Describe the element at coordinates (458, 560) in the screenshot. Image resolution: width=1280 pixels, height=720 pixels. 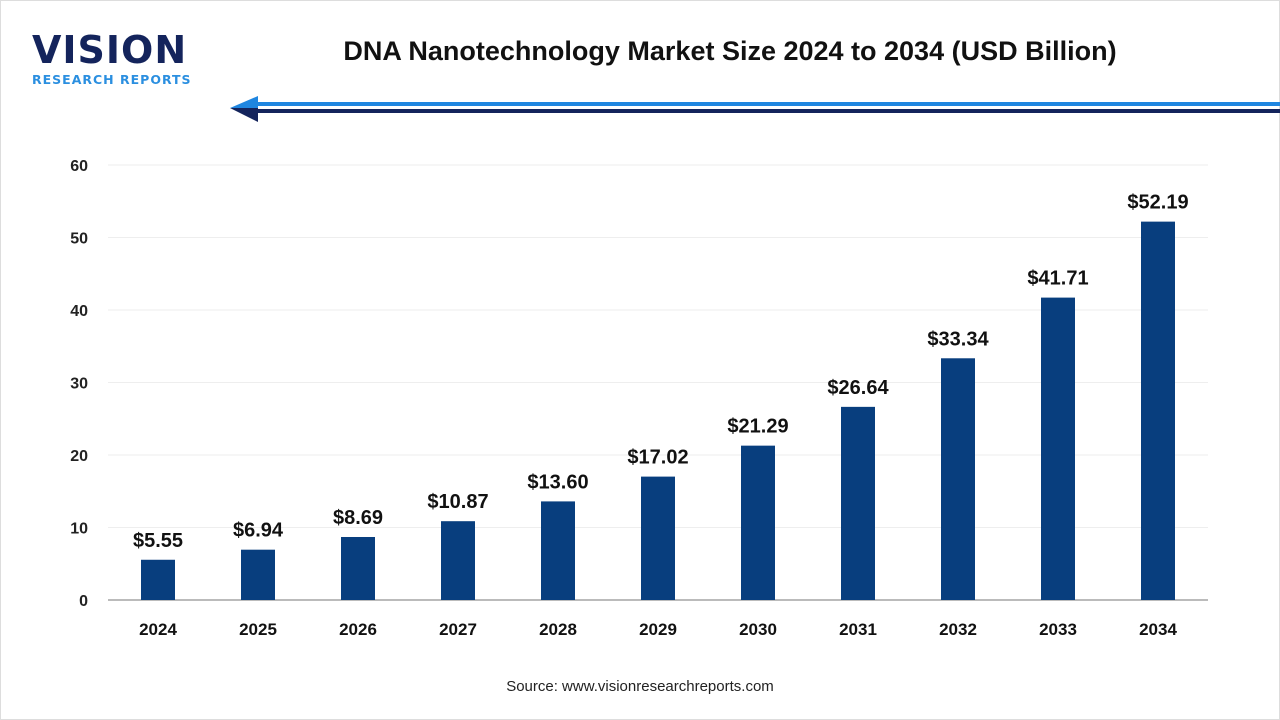
I see `bar-2027` at that location.